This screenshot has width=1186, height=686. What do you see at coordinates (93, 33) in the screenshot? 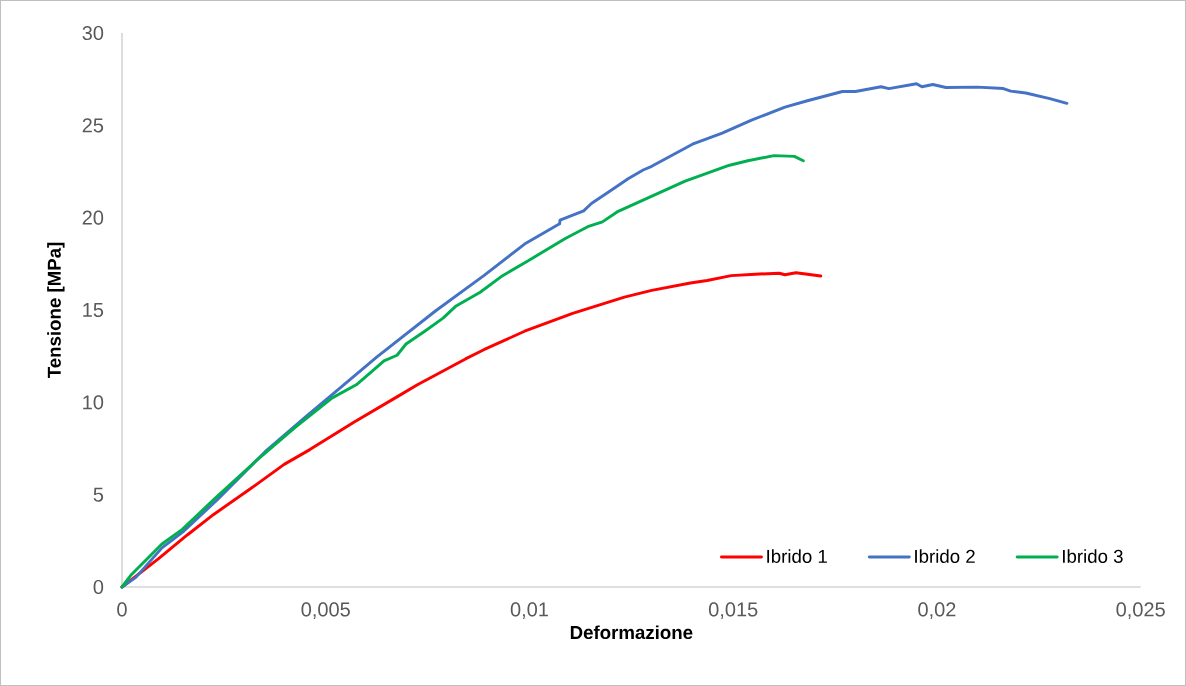
I see `y-tick-label: 30` at bounding box center [93, 33].